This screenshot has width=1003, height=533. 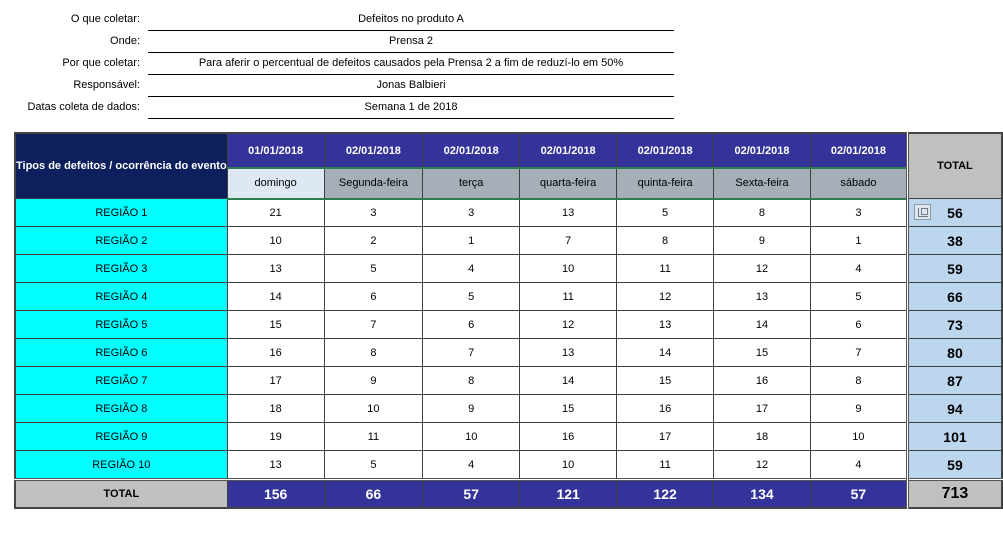 What do you see at coordinates (954, 380) in the screenshot?
I see `row-total-cell: 87` at bounding box center [954, 380].